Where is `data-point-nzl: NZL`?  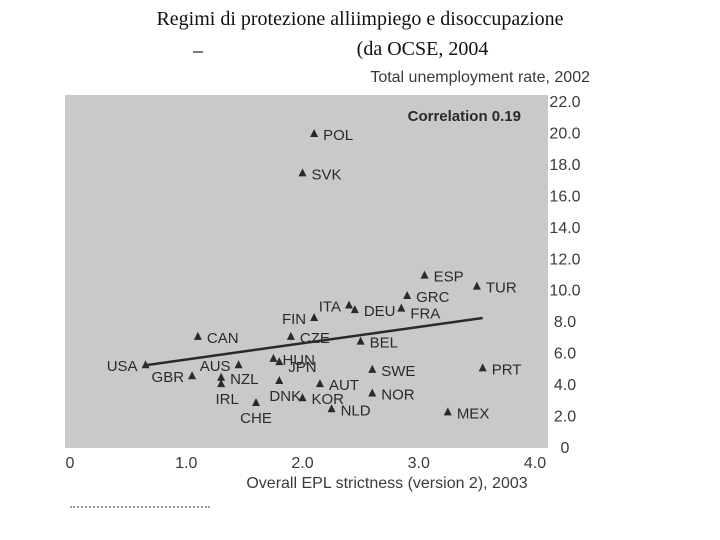 data-point-nzl: NZL is located at coordinates (237, 379).